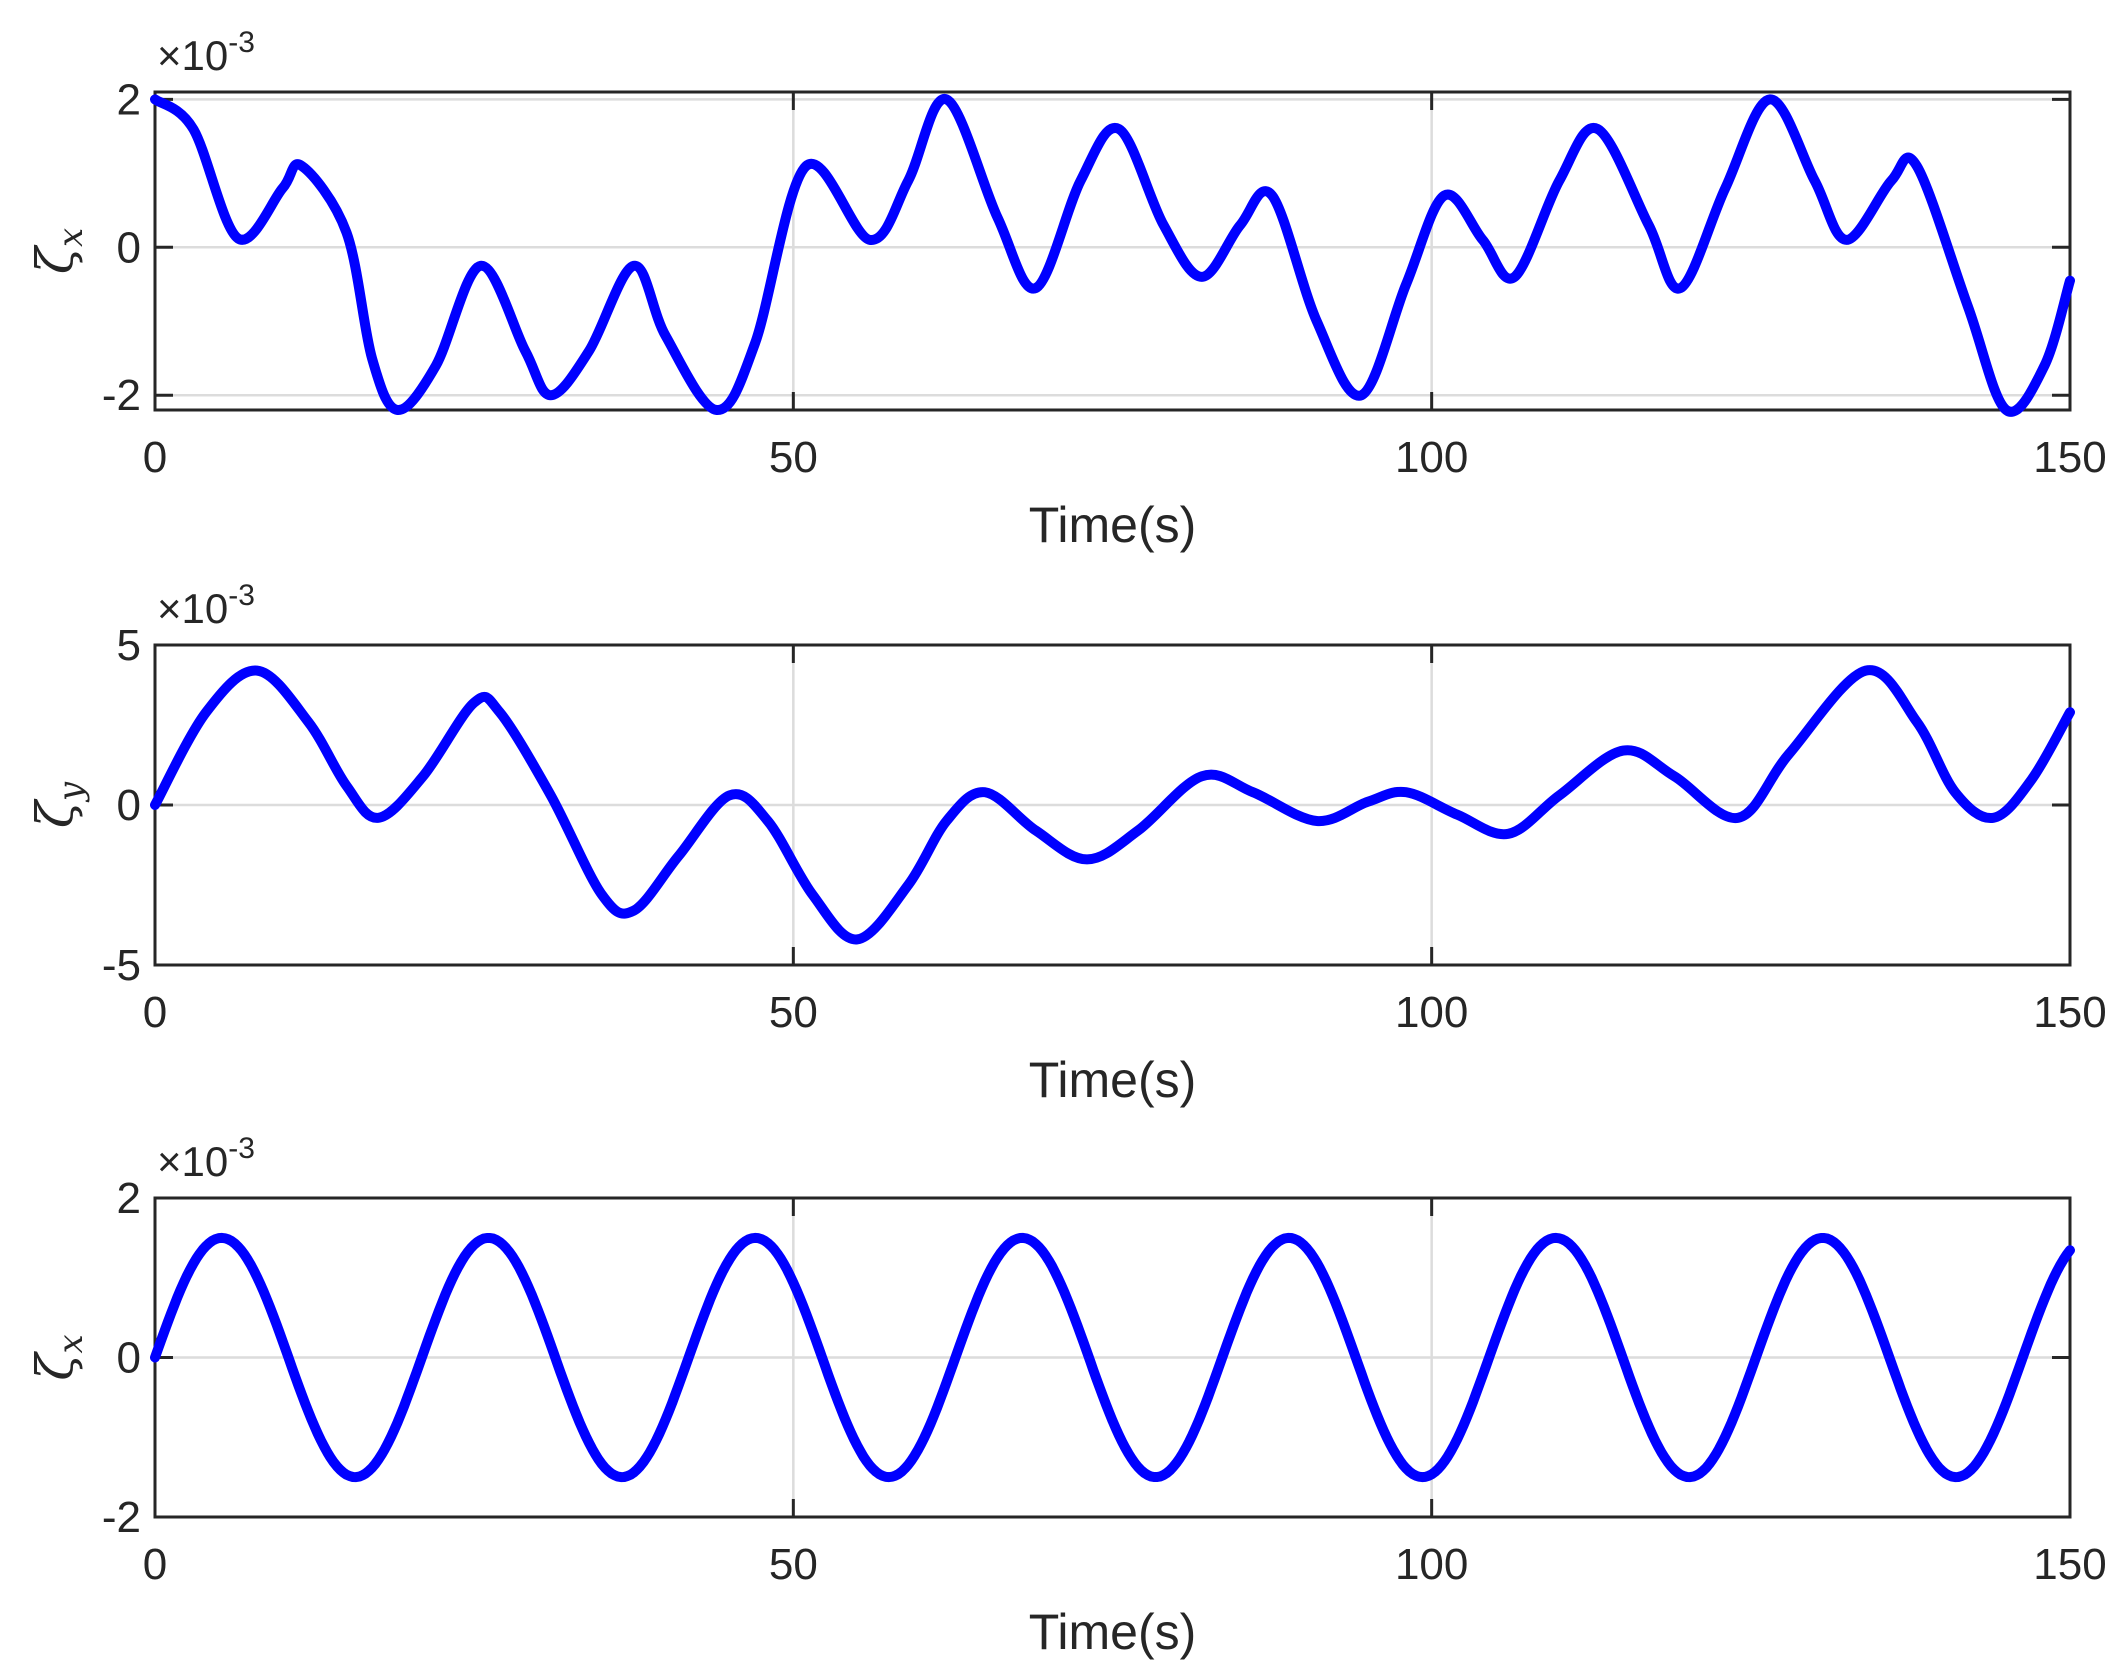  Describe the element at coordinates (129, 645) in the screenshot. I see `y-tick-label: 5` at that location.